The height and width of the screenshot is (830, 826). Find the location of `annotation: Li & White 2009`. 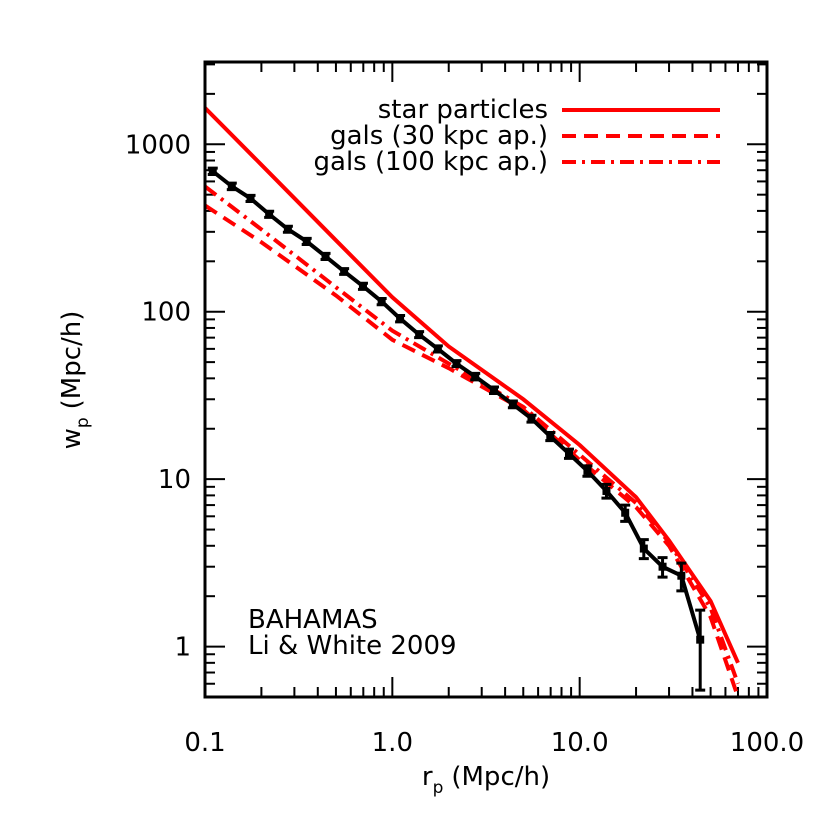

annotation: Li & White 2009 is located at coordinates (352, 646).